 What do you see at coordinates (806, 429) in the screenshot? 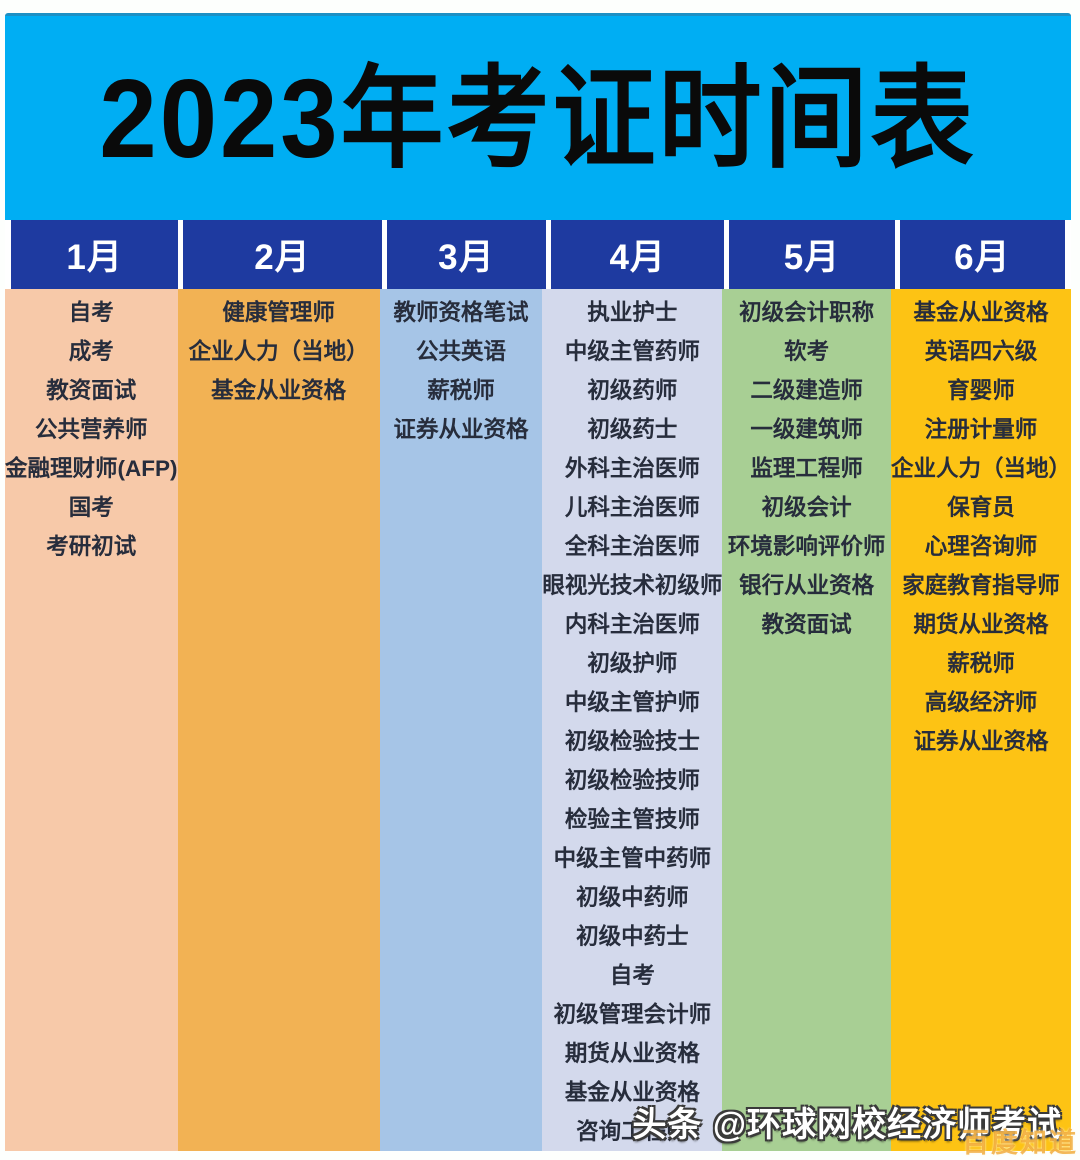
I see `exam-item: 一级建筑师` at bounding box center [806, 429].